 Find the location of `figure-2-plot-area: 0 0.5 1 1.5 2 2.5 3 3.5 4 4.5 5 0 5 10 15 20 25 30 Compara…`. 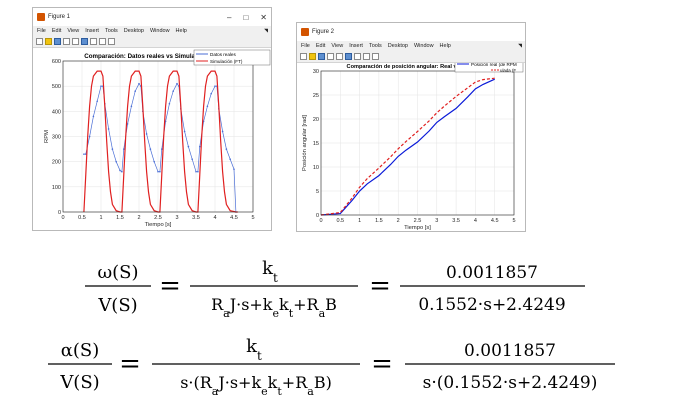

figure-2-plot-area: 0 0.5 1 1.5 2 2.5 3 3.5 4 4.5 5 0 5 10 15 20 25 30 Compara… is located at coordinates (411, 145).